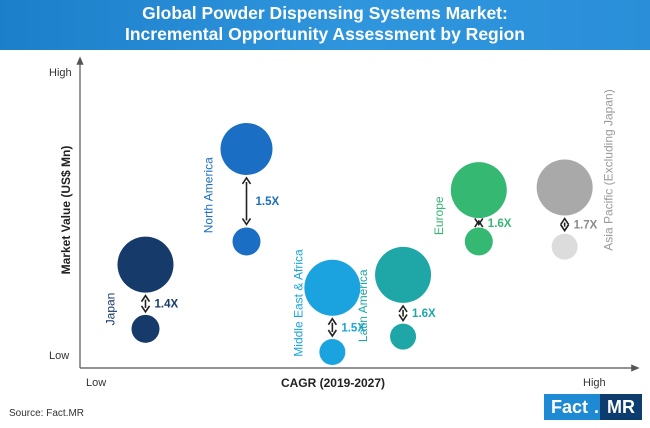 The image size is (650, 428). What do you see at coordinates (325, 13) in the screenshot?
I see `chart-title-line-1: Global Powder Dispensing Systems Market:` at bounding box center [325, 13].